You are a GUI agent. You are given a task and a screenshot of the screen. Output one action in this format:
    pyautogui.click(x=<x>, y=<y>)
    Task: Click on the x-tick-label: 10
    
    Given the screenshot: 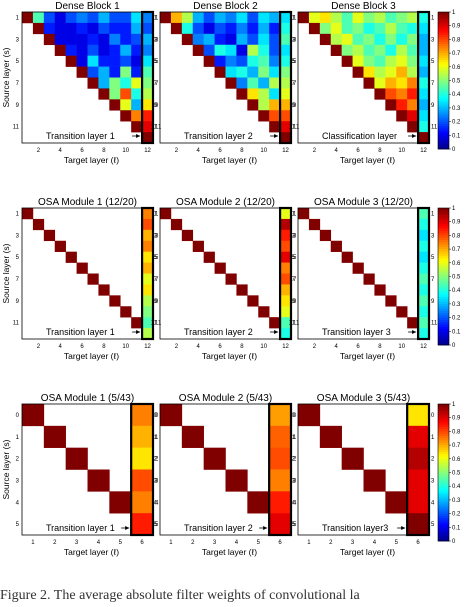 What is the action you would take?
    pyautogui.click(x=263, y=347)
    